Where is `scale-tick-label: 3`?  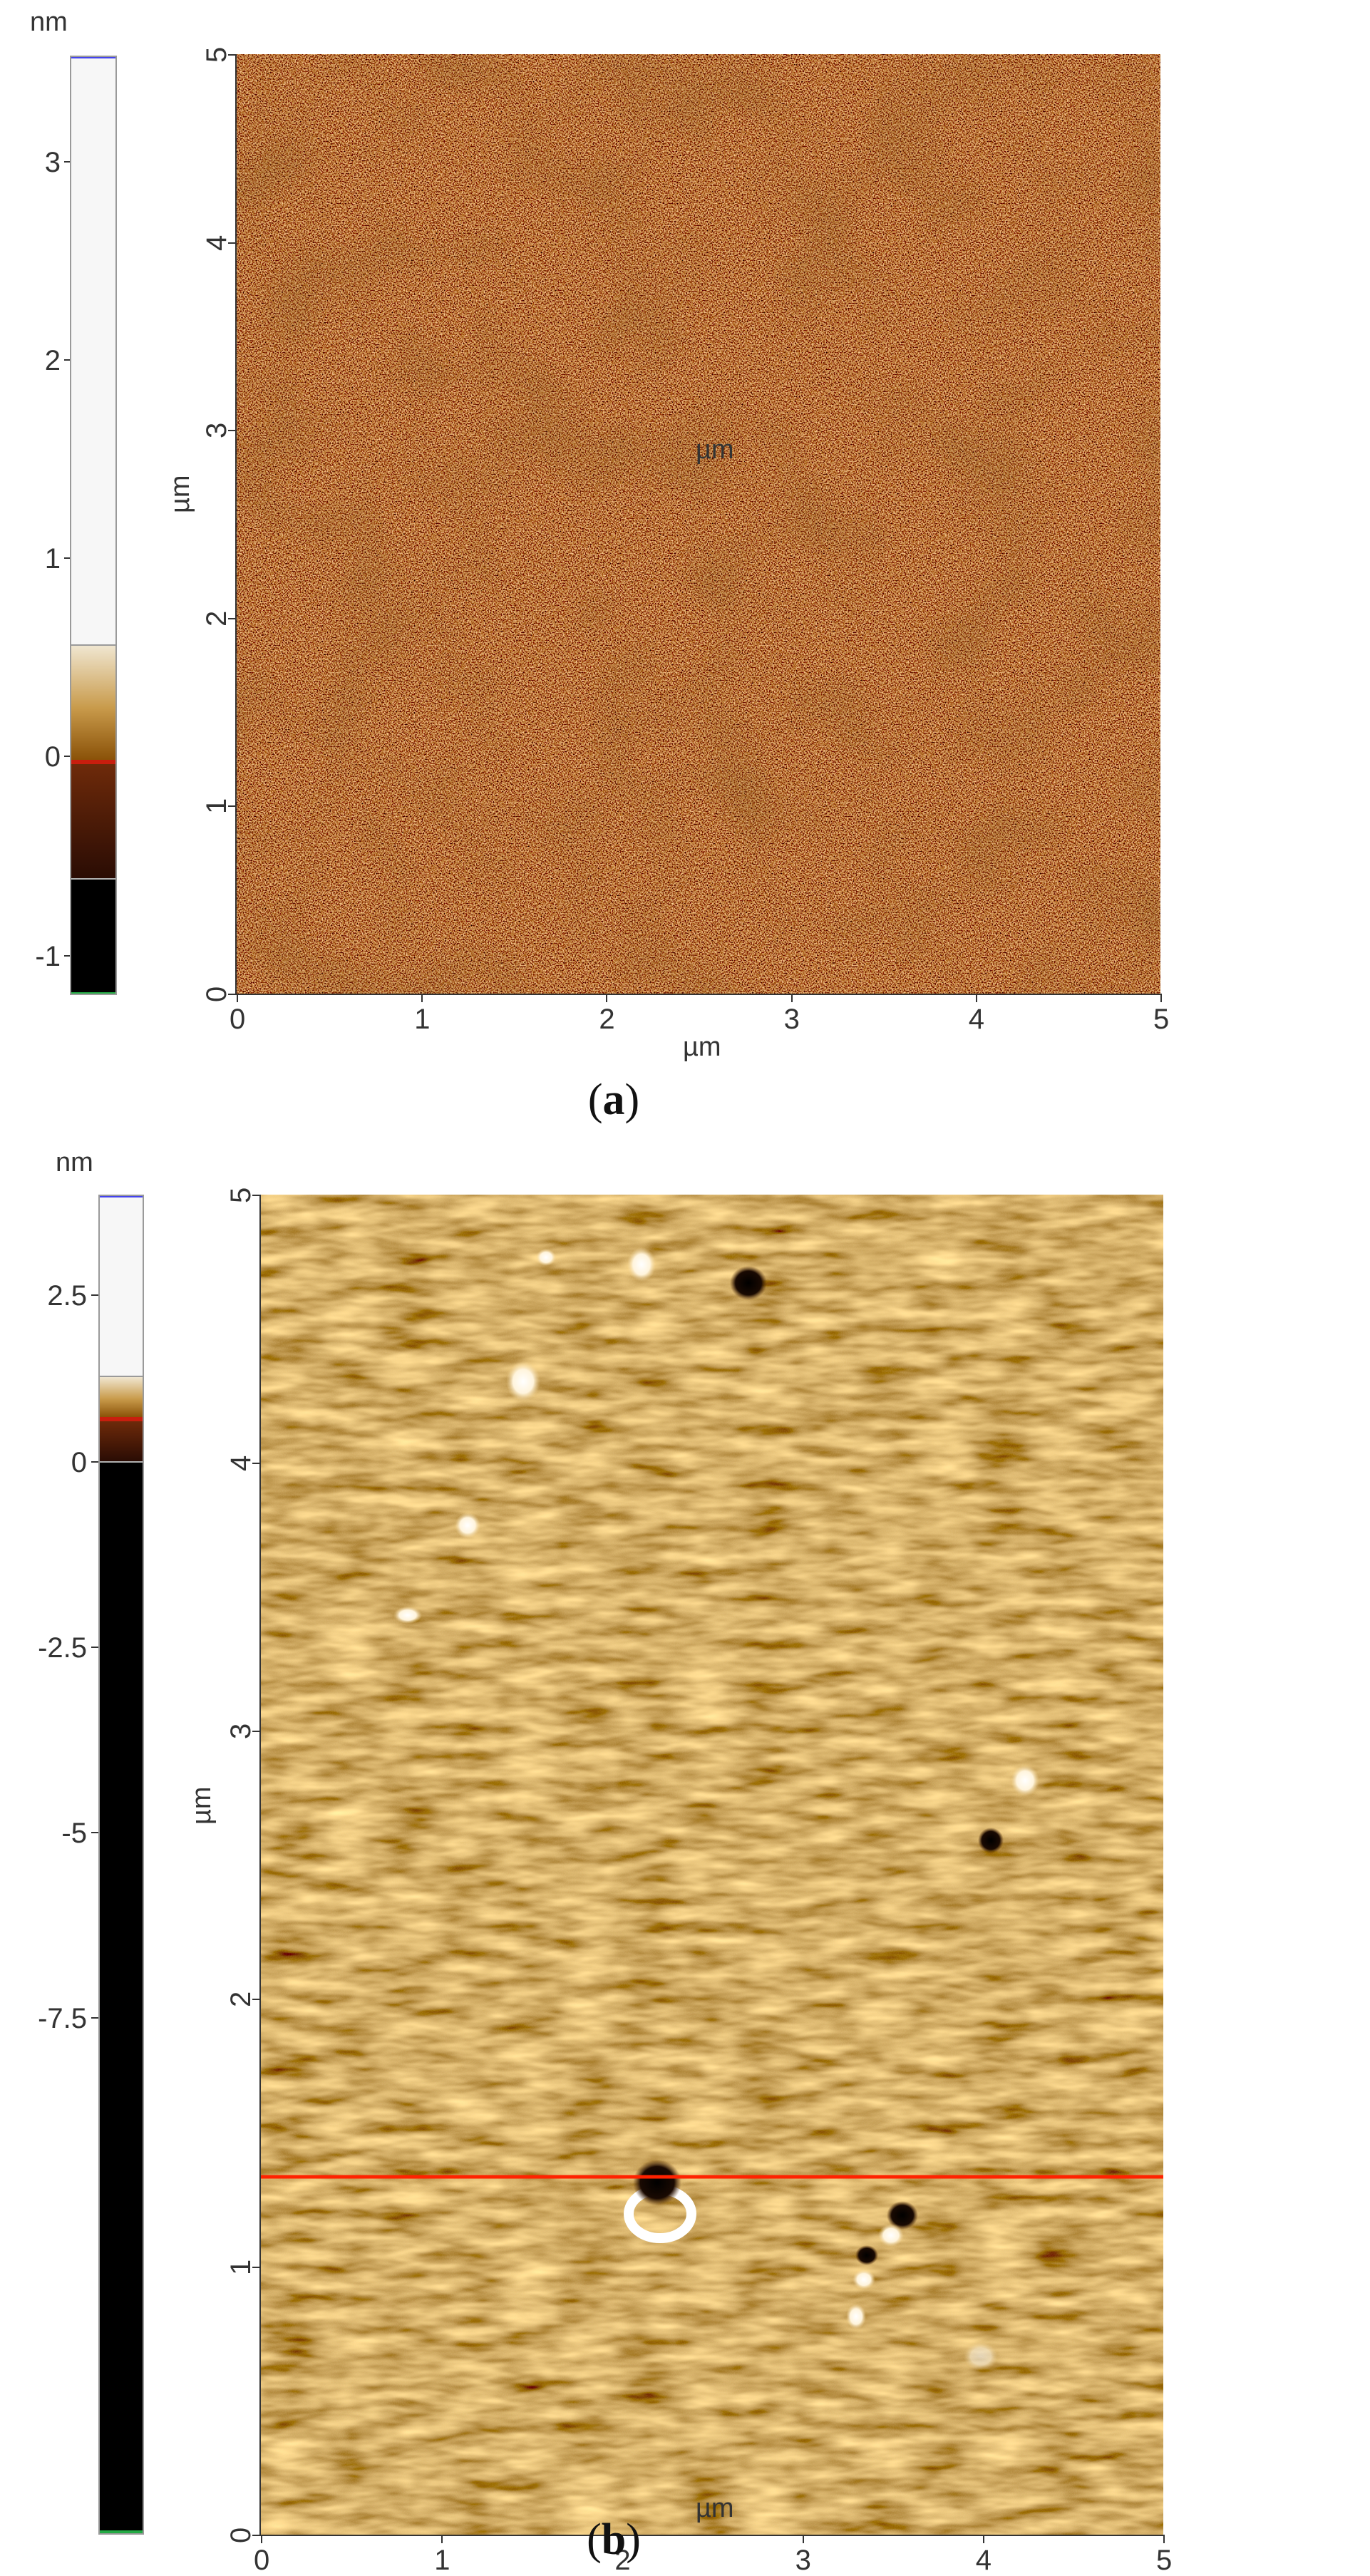 scale-tick-label: 3 is located at coordinates (52, 162).